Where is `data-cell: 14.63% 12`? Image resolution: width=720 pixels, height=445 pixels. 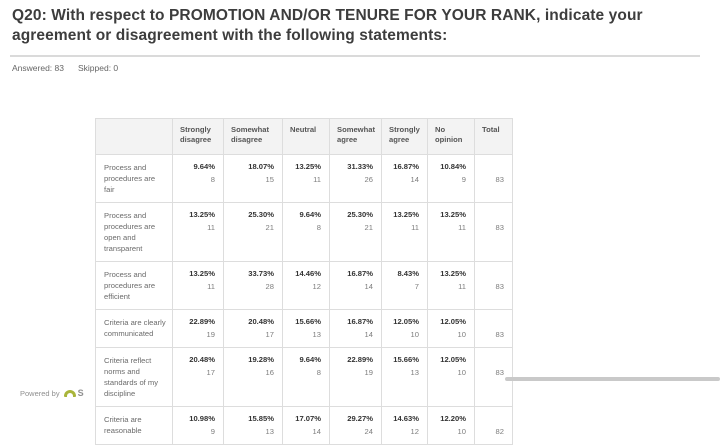
data-cell: 14.63% 12 is located at coordinates (404, 425).